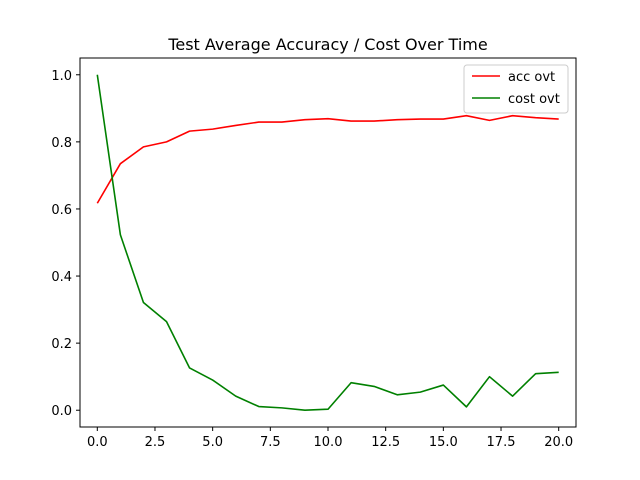  I want to click on x-axis: 0.0 2.5 5.0 7.5 10.0 12.5 15.0 17.5 20.0, so click(330, 438).